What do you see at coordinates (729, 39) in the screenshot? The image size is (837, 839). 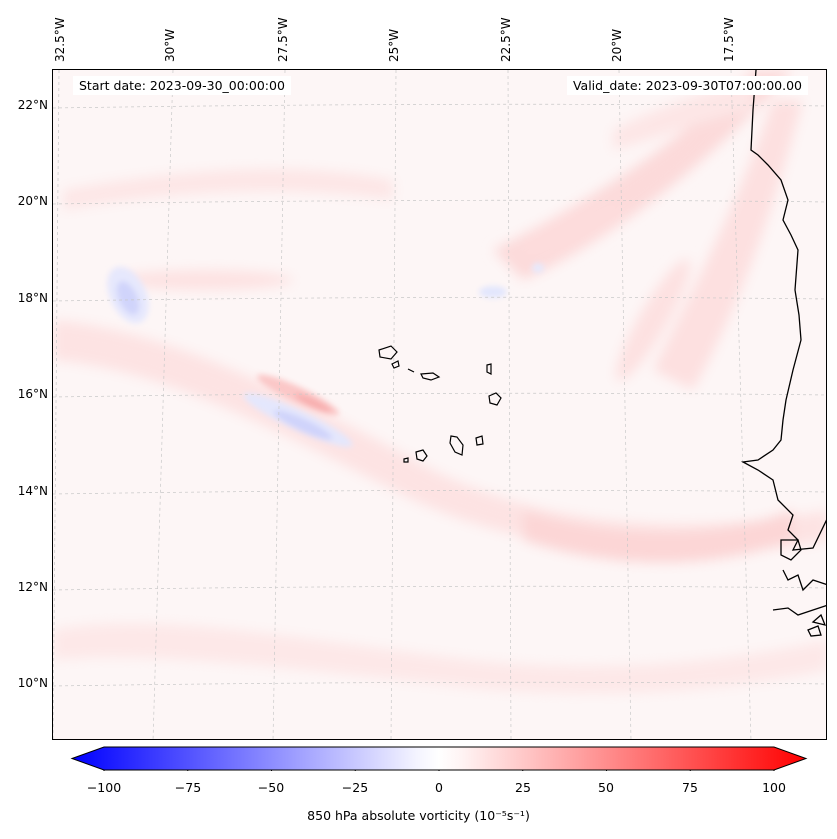 I see `lon-label-17-5w: 17.5°W` at bounding box center [729, 39].